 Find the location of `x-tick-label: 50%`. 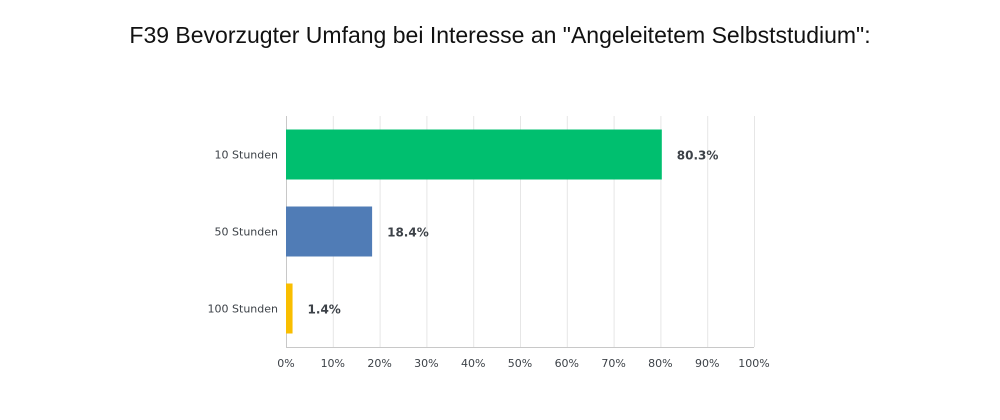

x-tick-label: 50% is located at coordinates (520, 363).